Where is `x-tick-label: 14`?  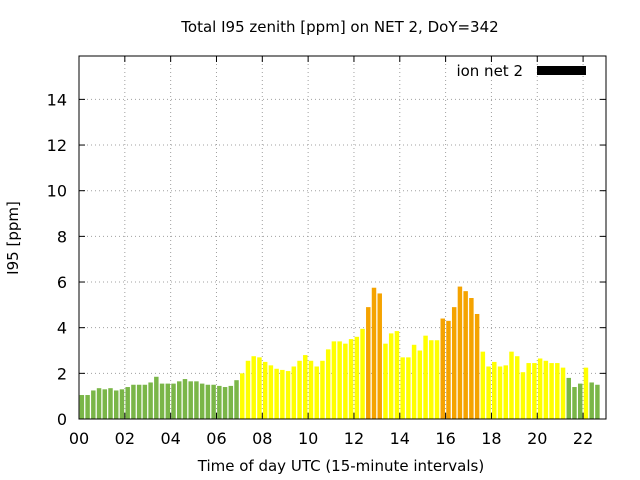
x-tick-label: 14 is located at coordinates (400, 438).